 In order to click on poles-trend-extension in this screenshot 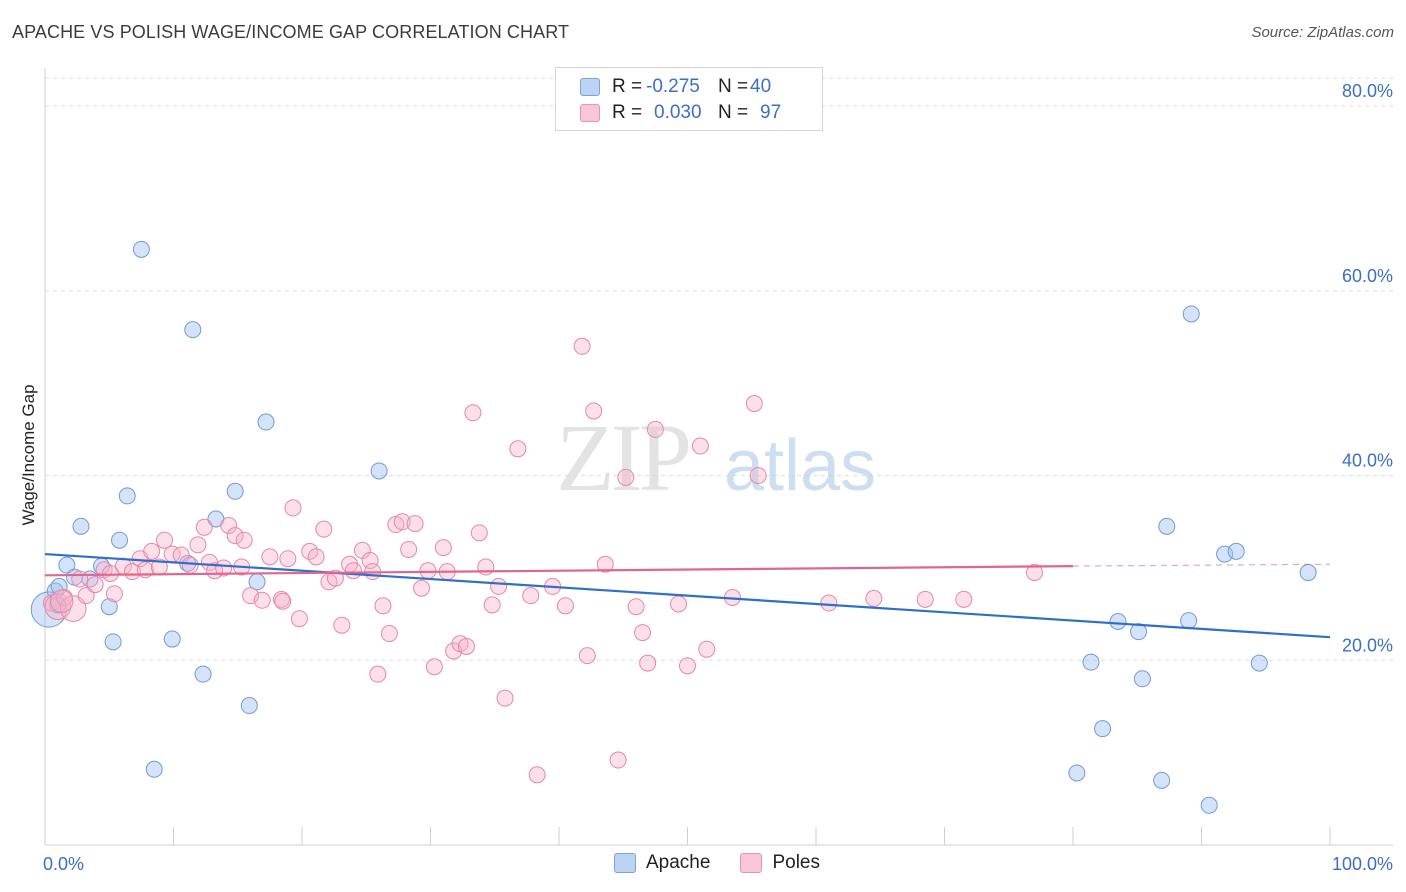, I will do `click(1201, 565)`.